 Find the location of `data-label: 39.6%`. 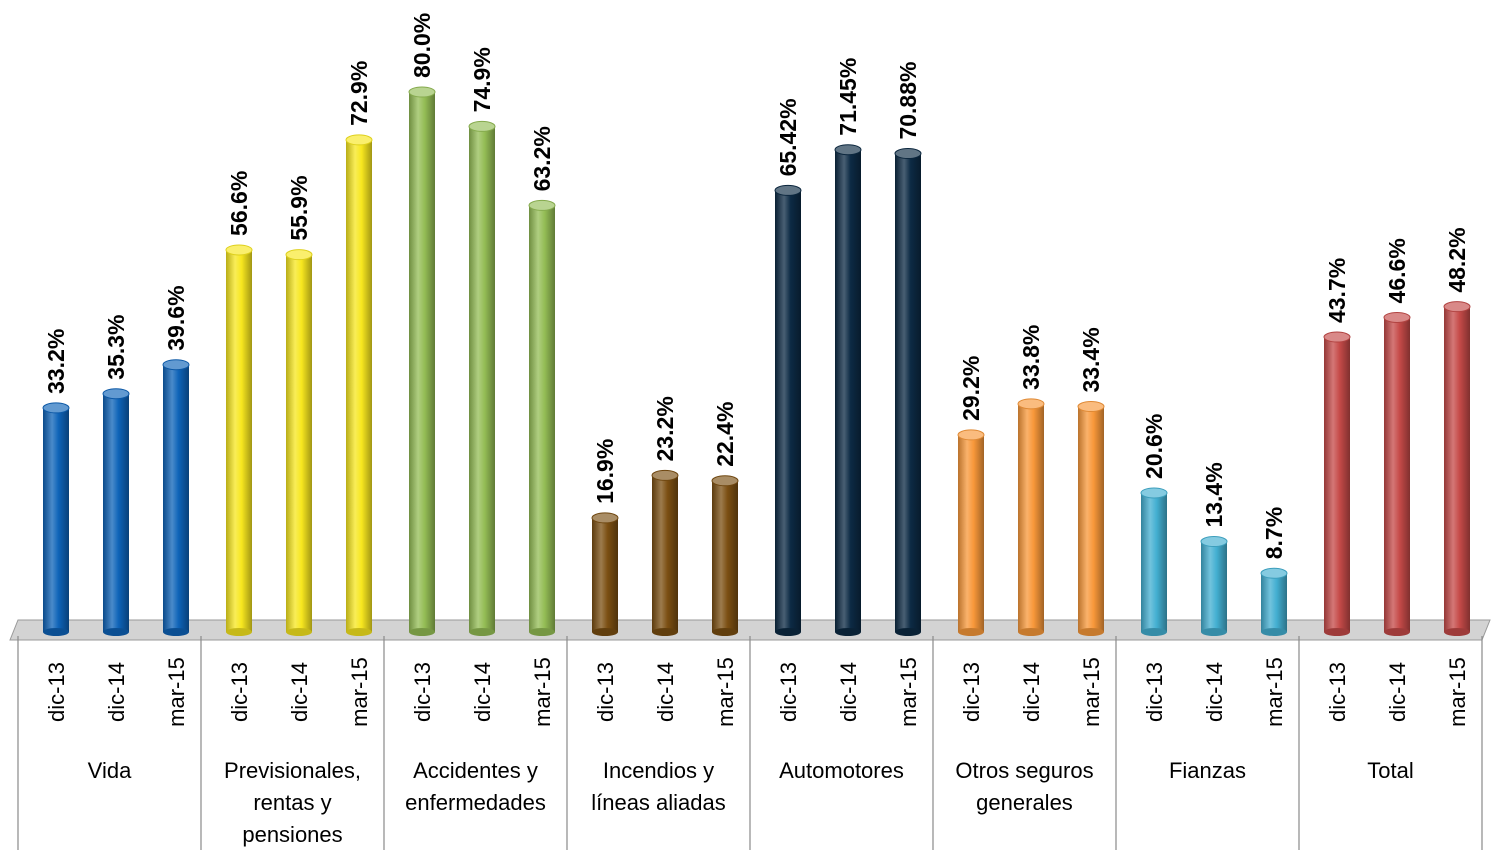

data-label: 39.6% is located at coordinates (176, 317).